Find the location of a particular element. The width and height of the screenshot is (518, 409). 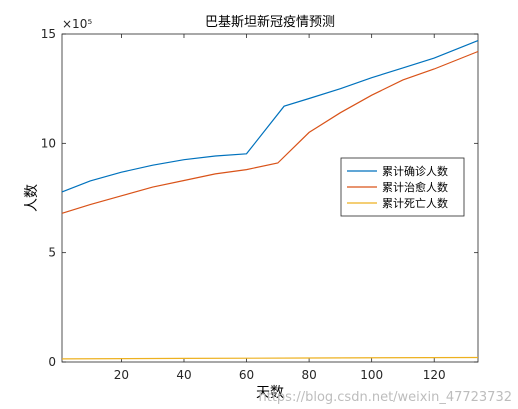

y-exponent-label: ×10⁵ is located at coordinates (77, 24).